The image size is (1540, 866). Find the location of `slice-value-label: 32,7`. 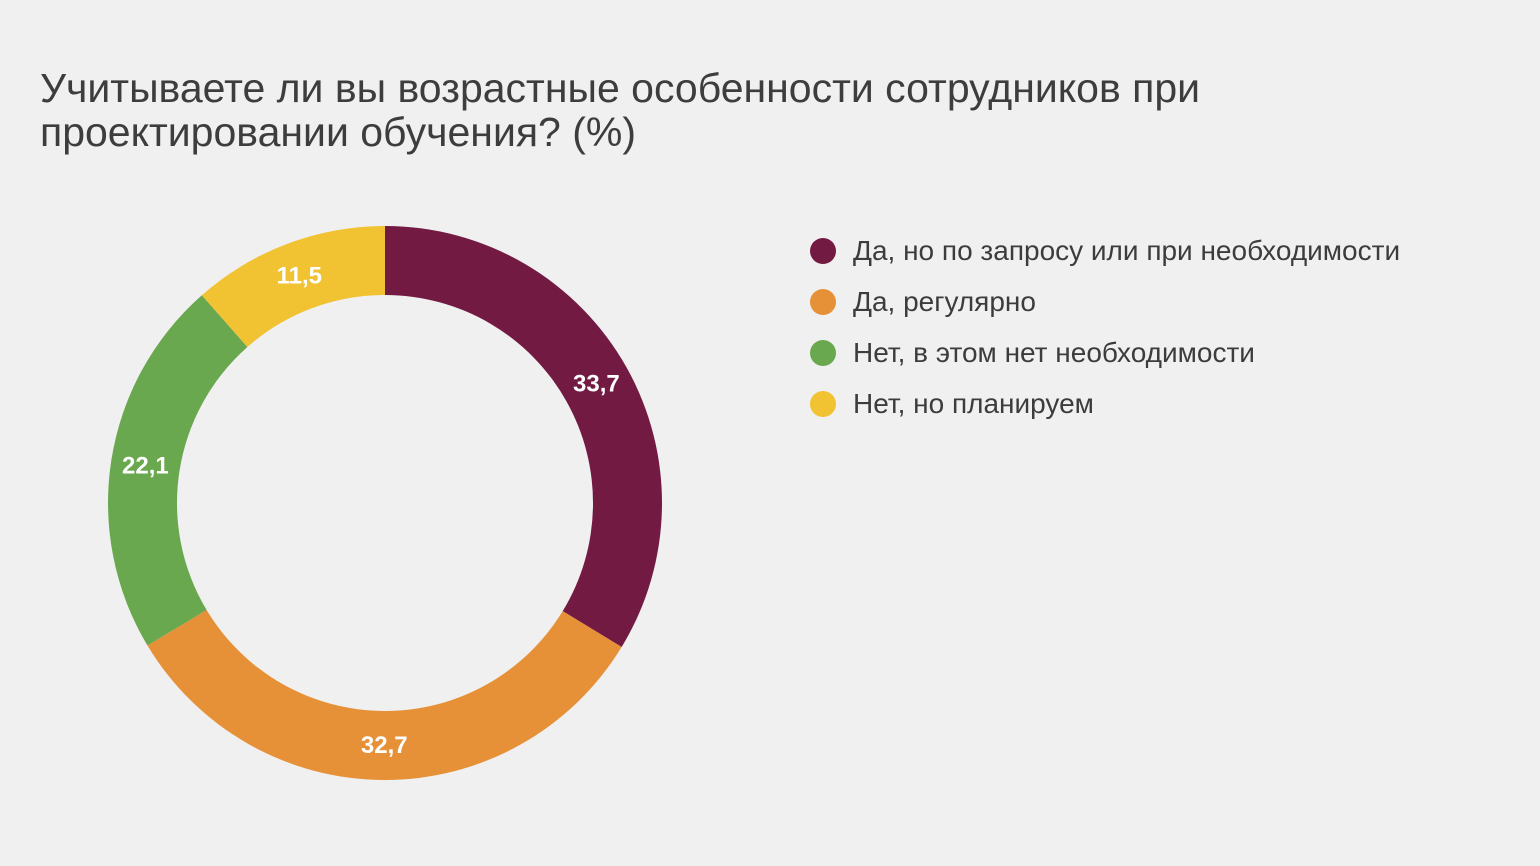

slice-value-label: 32,7 is located at coordinates (384, 745).